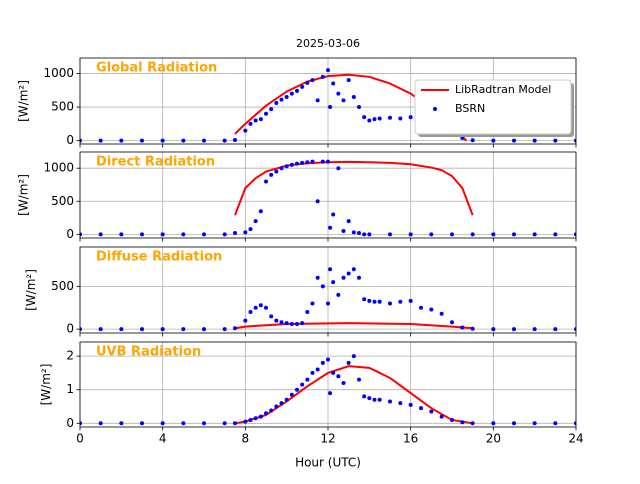 This screenshot has height=484, width=640. What do you see at coordinates (470, 108) in the screenshot?
I see `legend-label: BSRN` at bounding box center [470, 108].